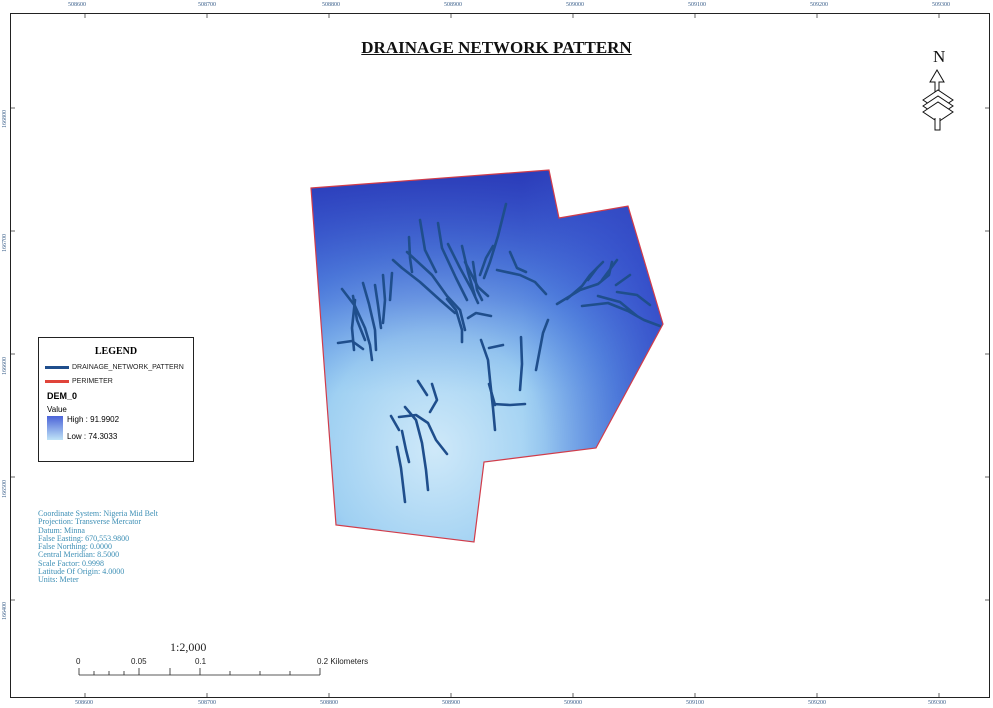 The height and width of the screenshot is (708, 993). Describe the element at coordinates (55, 428) in the screenshot. I see `legend-color-ramp` at that location.